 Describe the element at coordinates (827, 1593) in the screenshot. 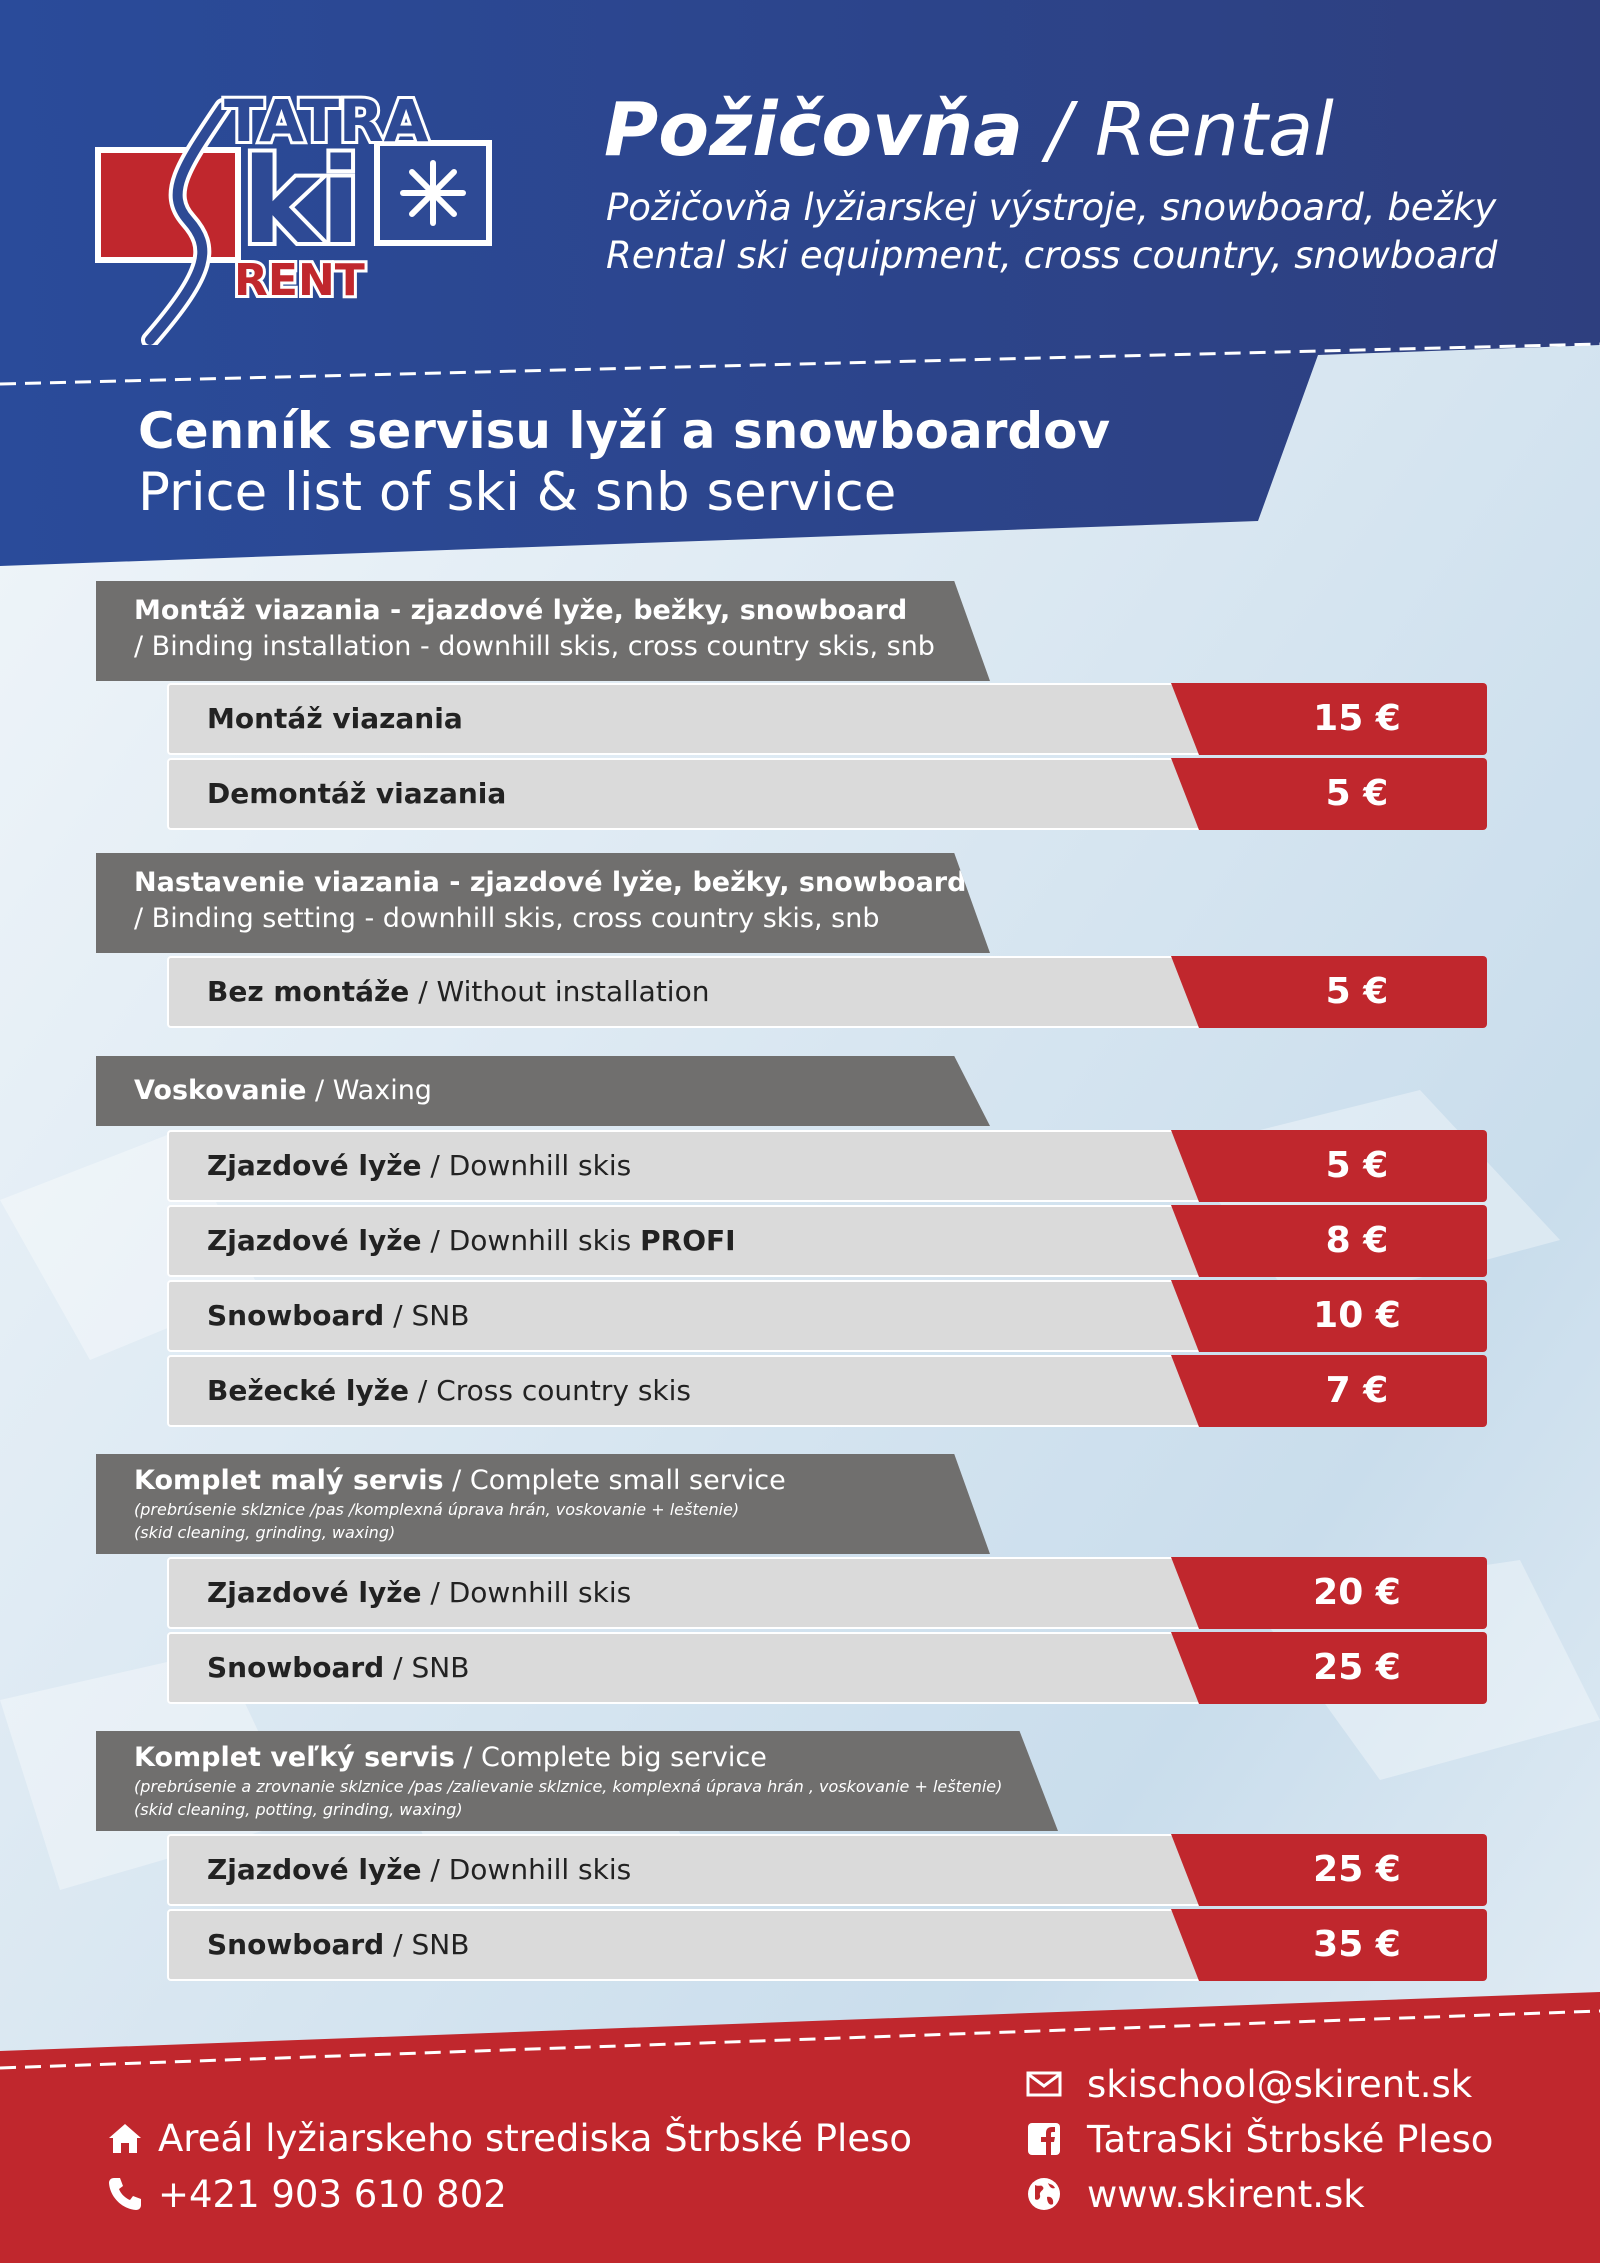

I see `price-row: Zjazdové lyže / Downhill skis 20 €` at that location.